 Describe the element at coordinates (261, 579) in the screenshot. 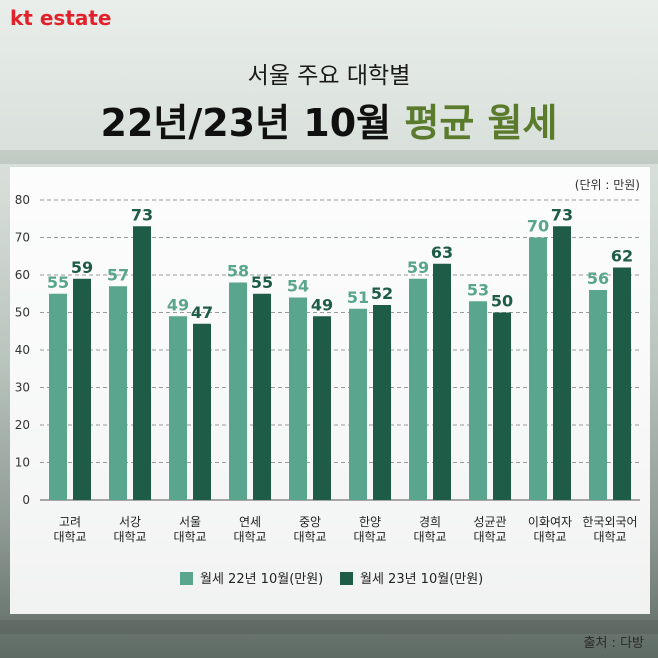

I see `legend-label: 월세 22년 10월(만원)` at that location.